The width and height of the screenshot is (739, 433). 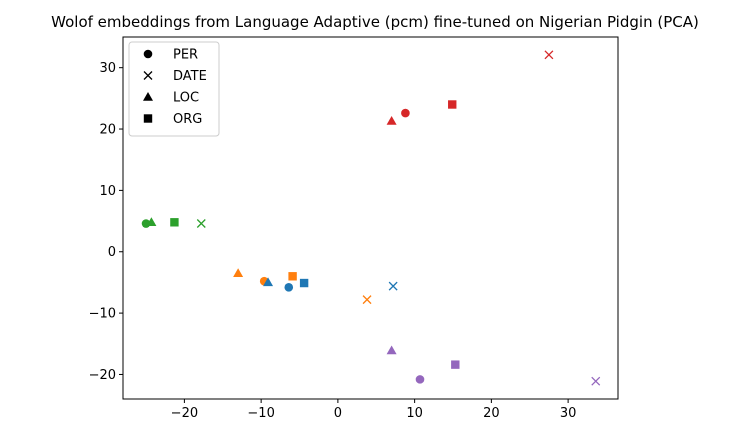 I want to click on x-tick-label: −20, so click(x=184, y=413).